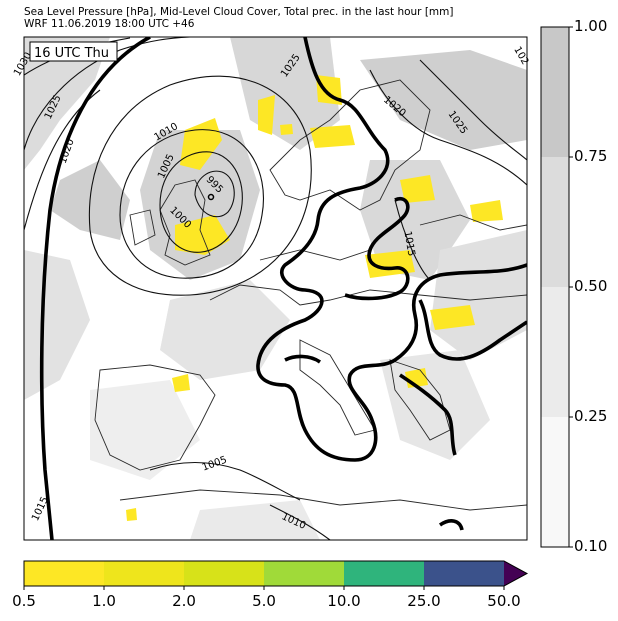  Describe the element at coordinates (142, 227) in the screenshot. I see `coast-ireland` at that location.